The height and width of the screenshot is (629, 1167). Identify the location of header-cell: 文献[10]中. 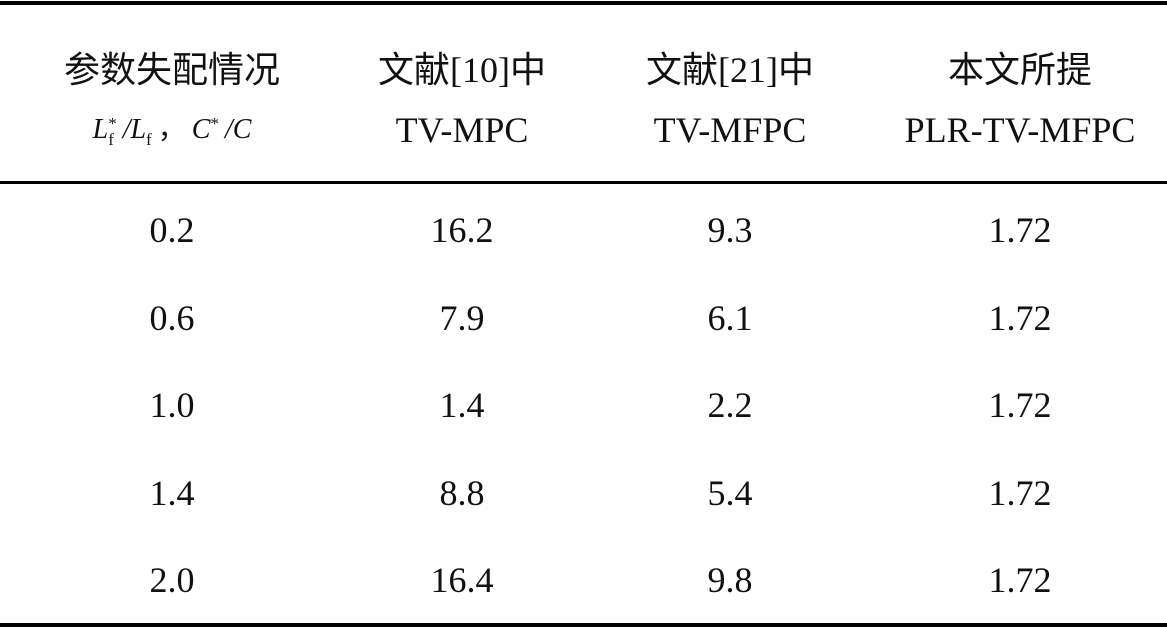
(462, 70).